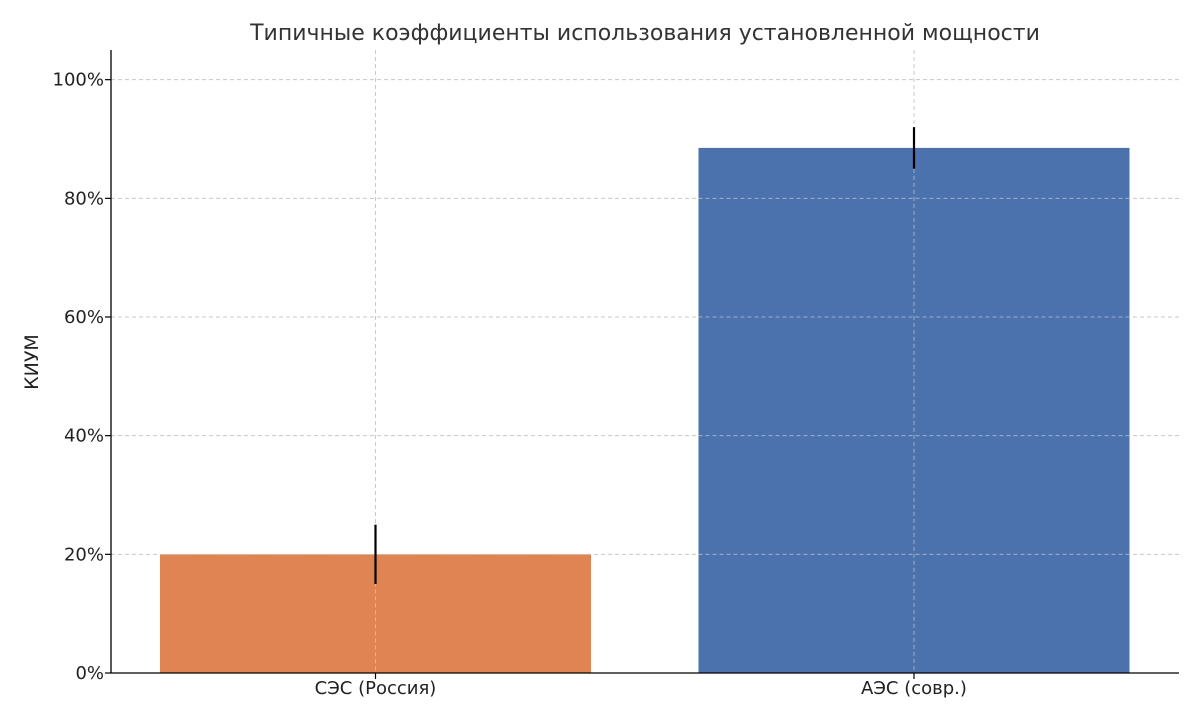  Describe the element at coordinates (84, 554) in the screenshot. I see `y-tick-label: 20%` at that location.